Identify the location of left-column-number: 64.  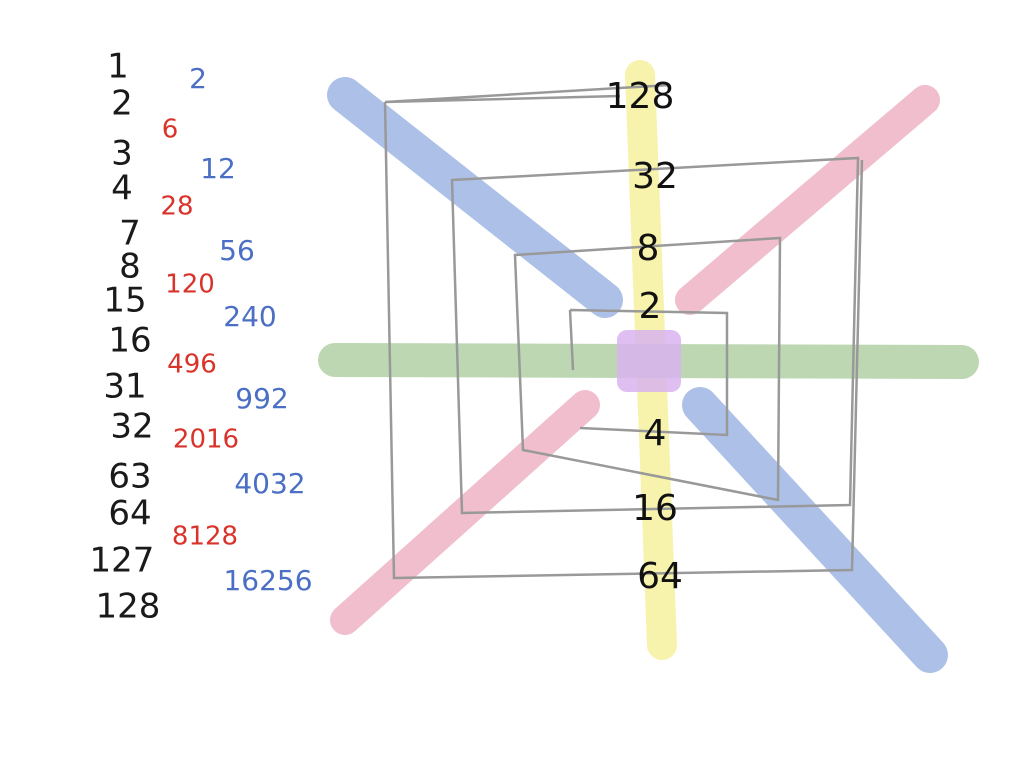
(129, 514).